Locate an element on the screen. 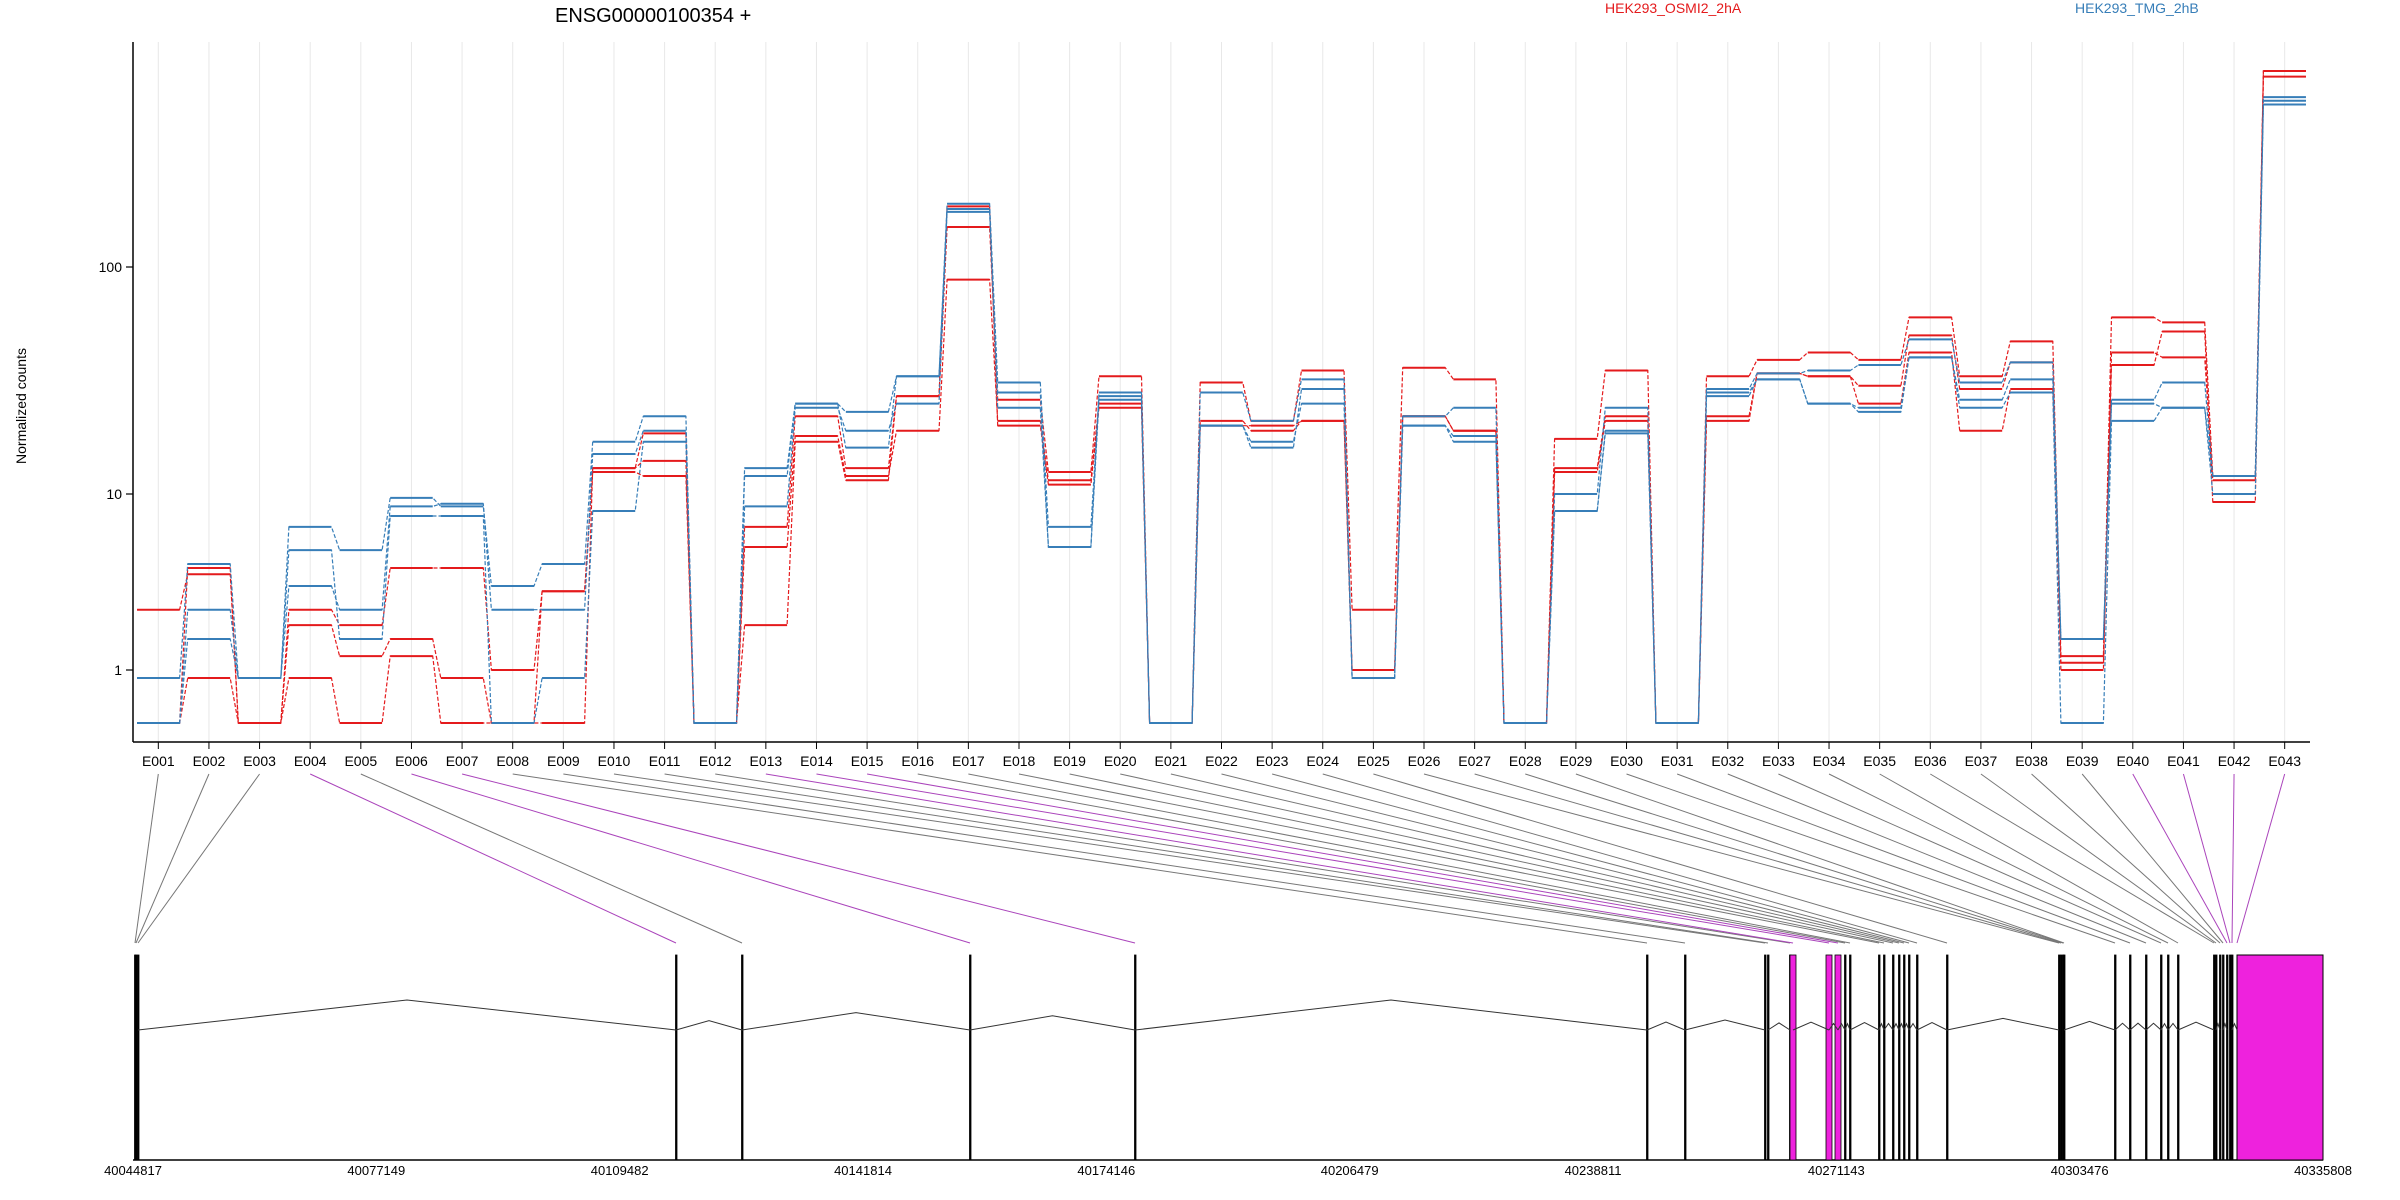  exon-E015 is located at coordinates (1838, 1057).